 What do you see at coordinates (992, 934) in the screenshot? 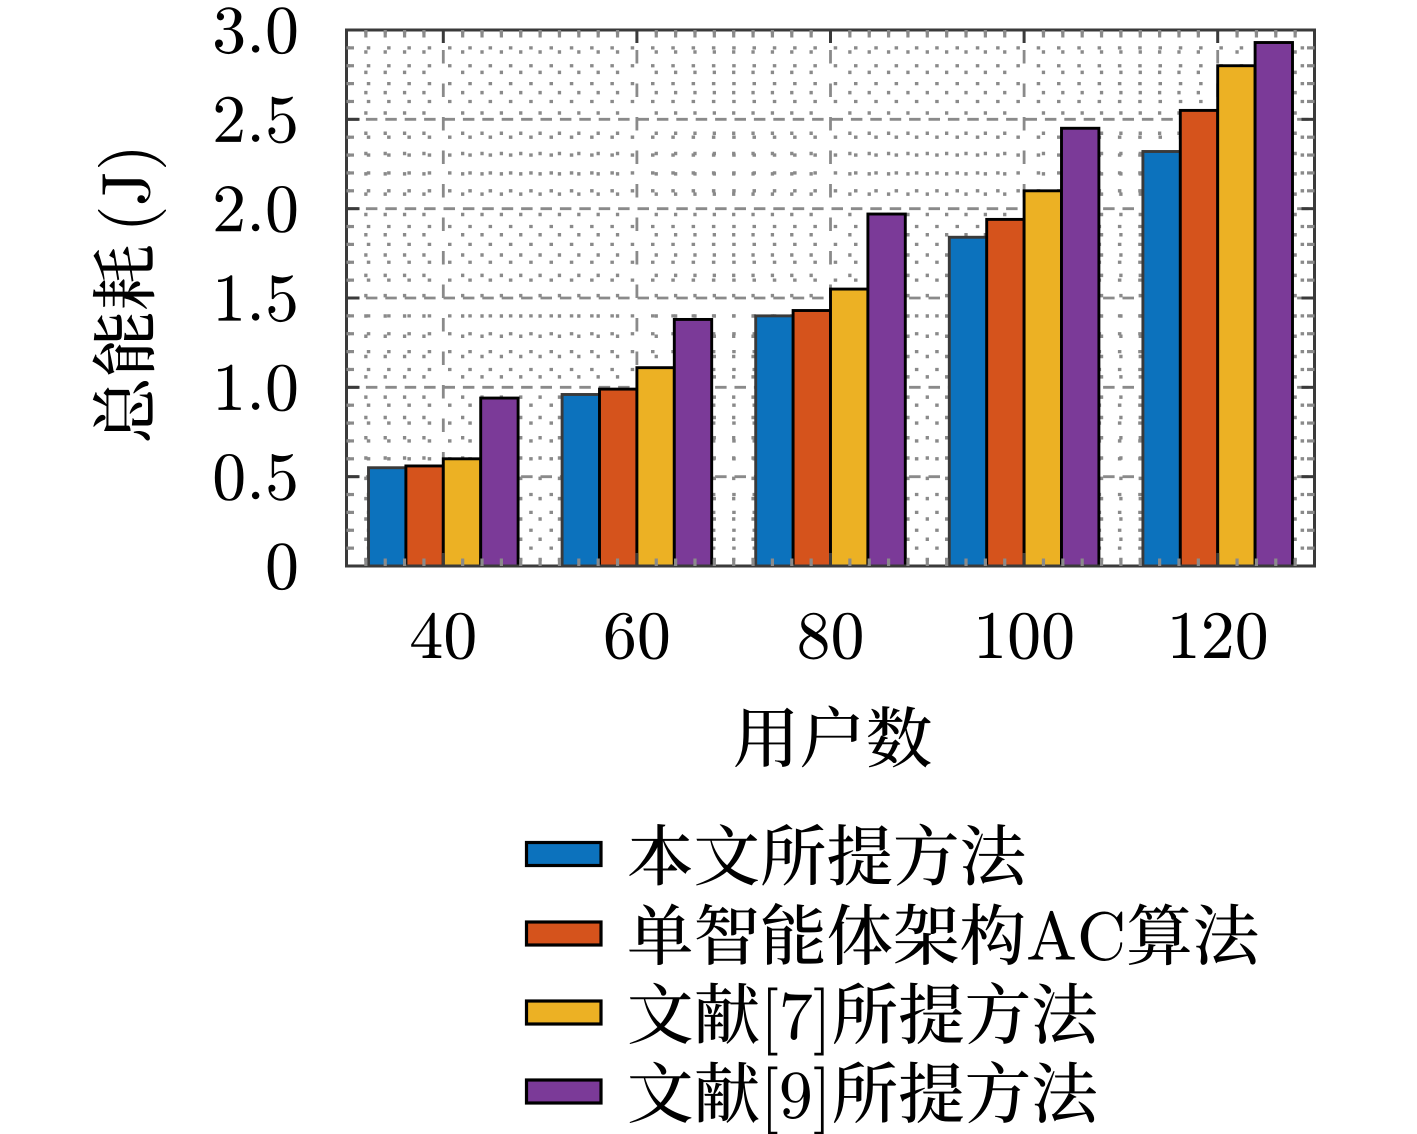
I see `glyph-构` at bounding box center [992, 934].